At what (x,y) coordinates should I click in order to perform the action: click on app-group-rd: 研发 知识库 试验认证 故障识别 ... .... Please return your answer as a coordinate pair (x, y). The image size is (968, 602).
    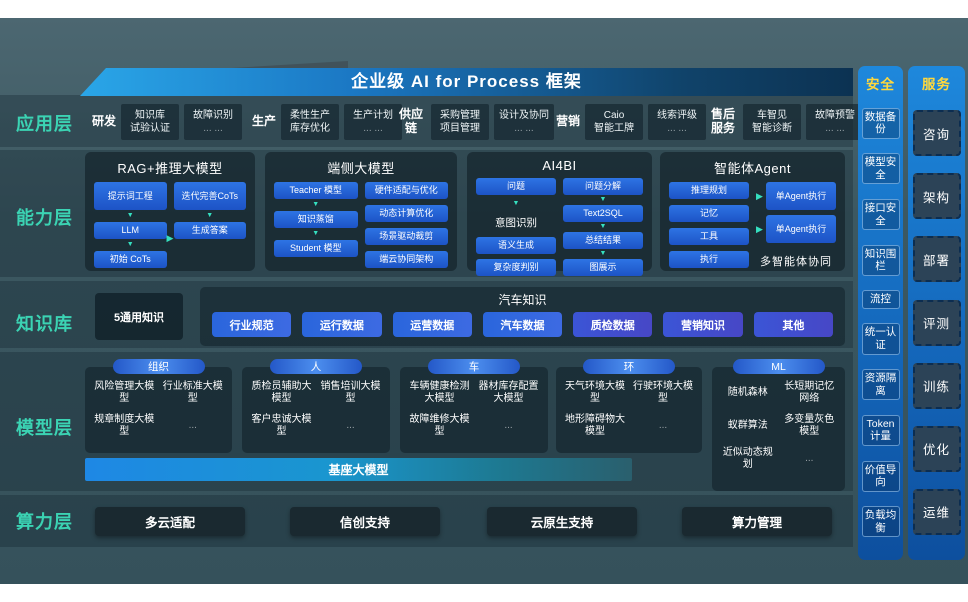
    Looking at the image, I should click on (167, 122).